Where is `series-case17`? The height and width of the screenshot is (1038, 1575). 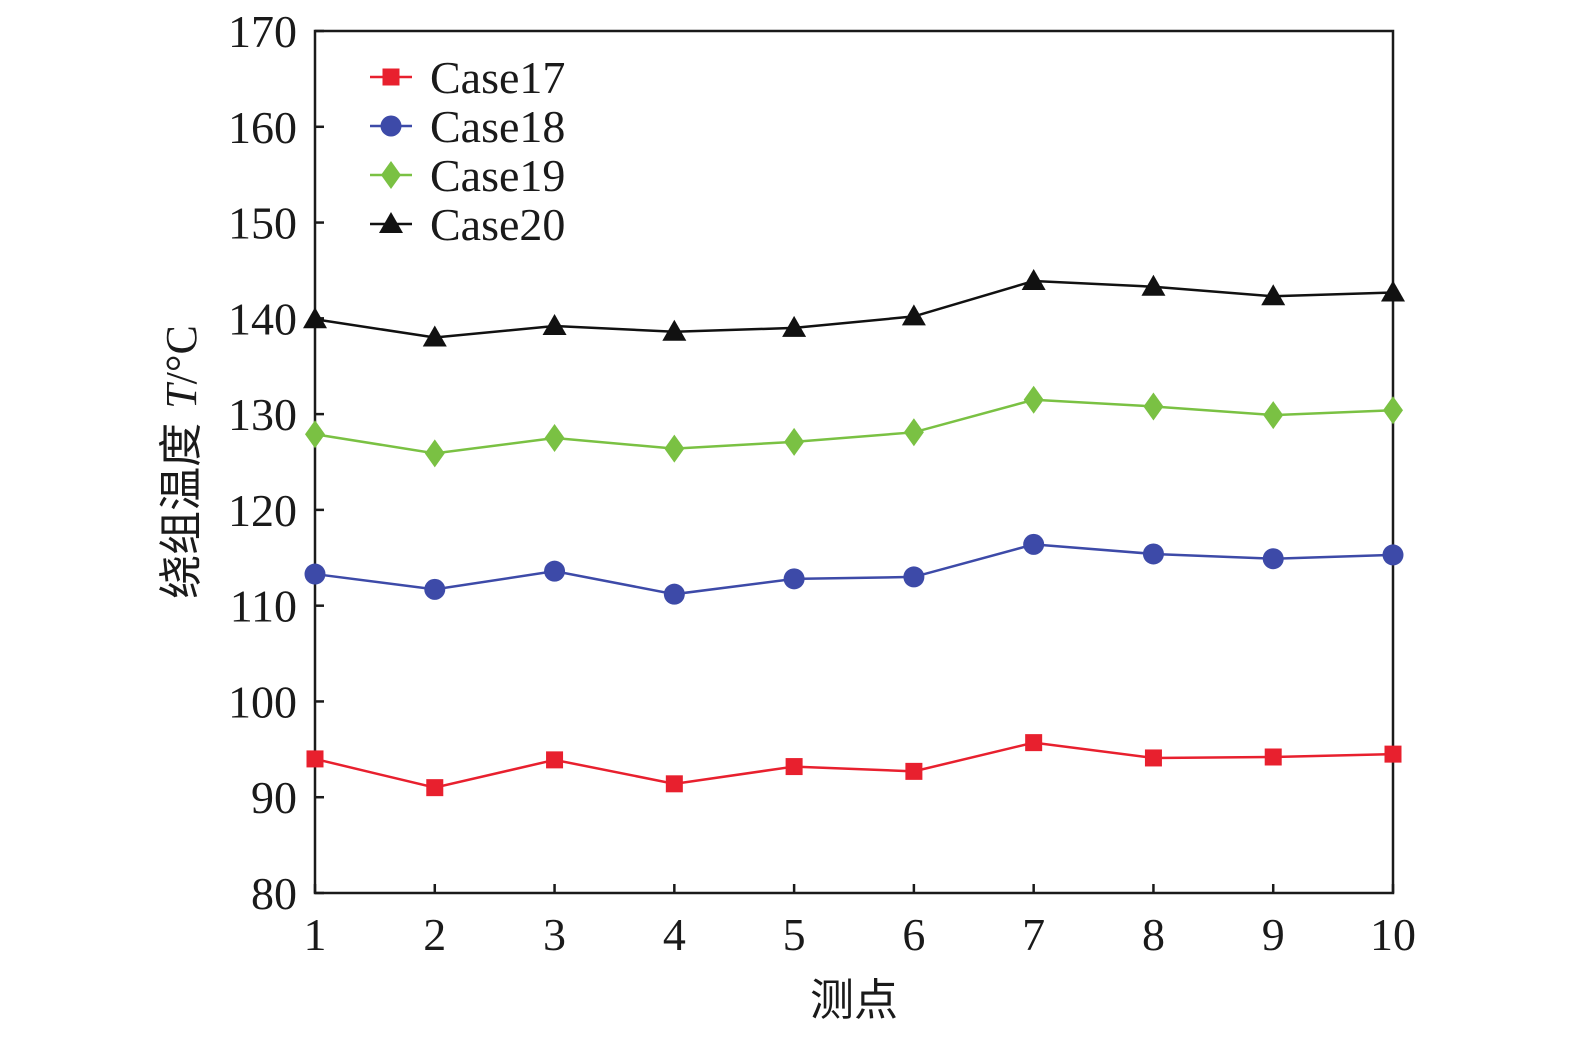
series-case17 is located at coordinates (854, 765).